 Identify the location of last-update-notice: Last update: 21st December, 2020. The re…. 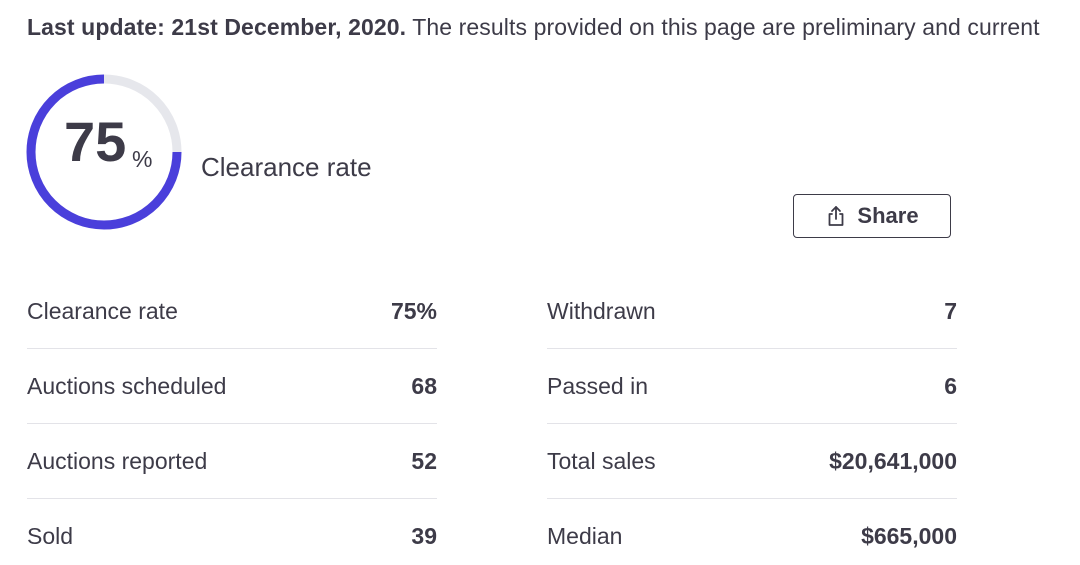
(533, 27).